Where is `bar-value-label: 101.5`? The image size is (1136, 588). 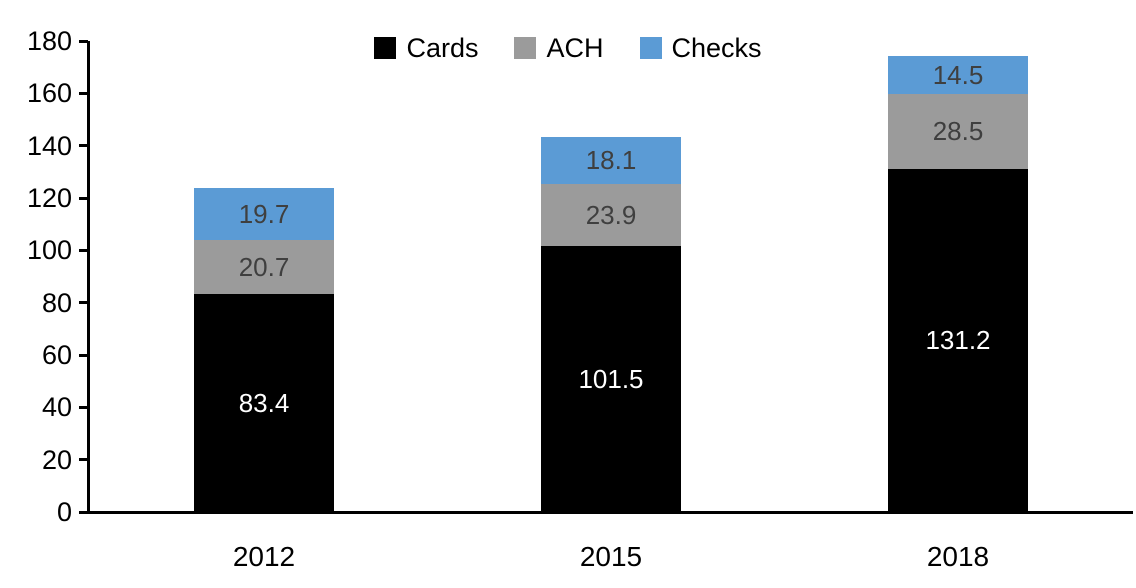 bar-value-label: 101.5 is located at coordinates (611, 379).